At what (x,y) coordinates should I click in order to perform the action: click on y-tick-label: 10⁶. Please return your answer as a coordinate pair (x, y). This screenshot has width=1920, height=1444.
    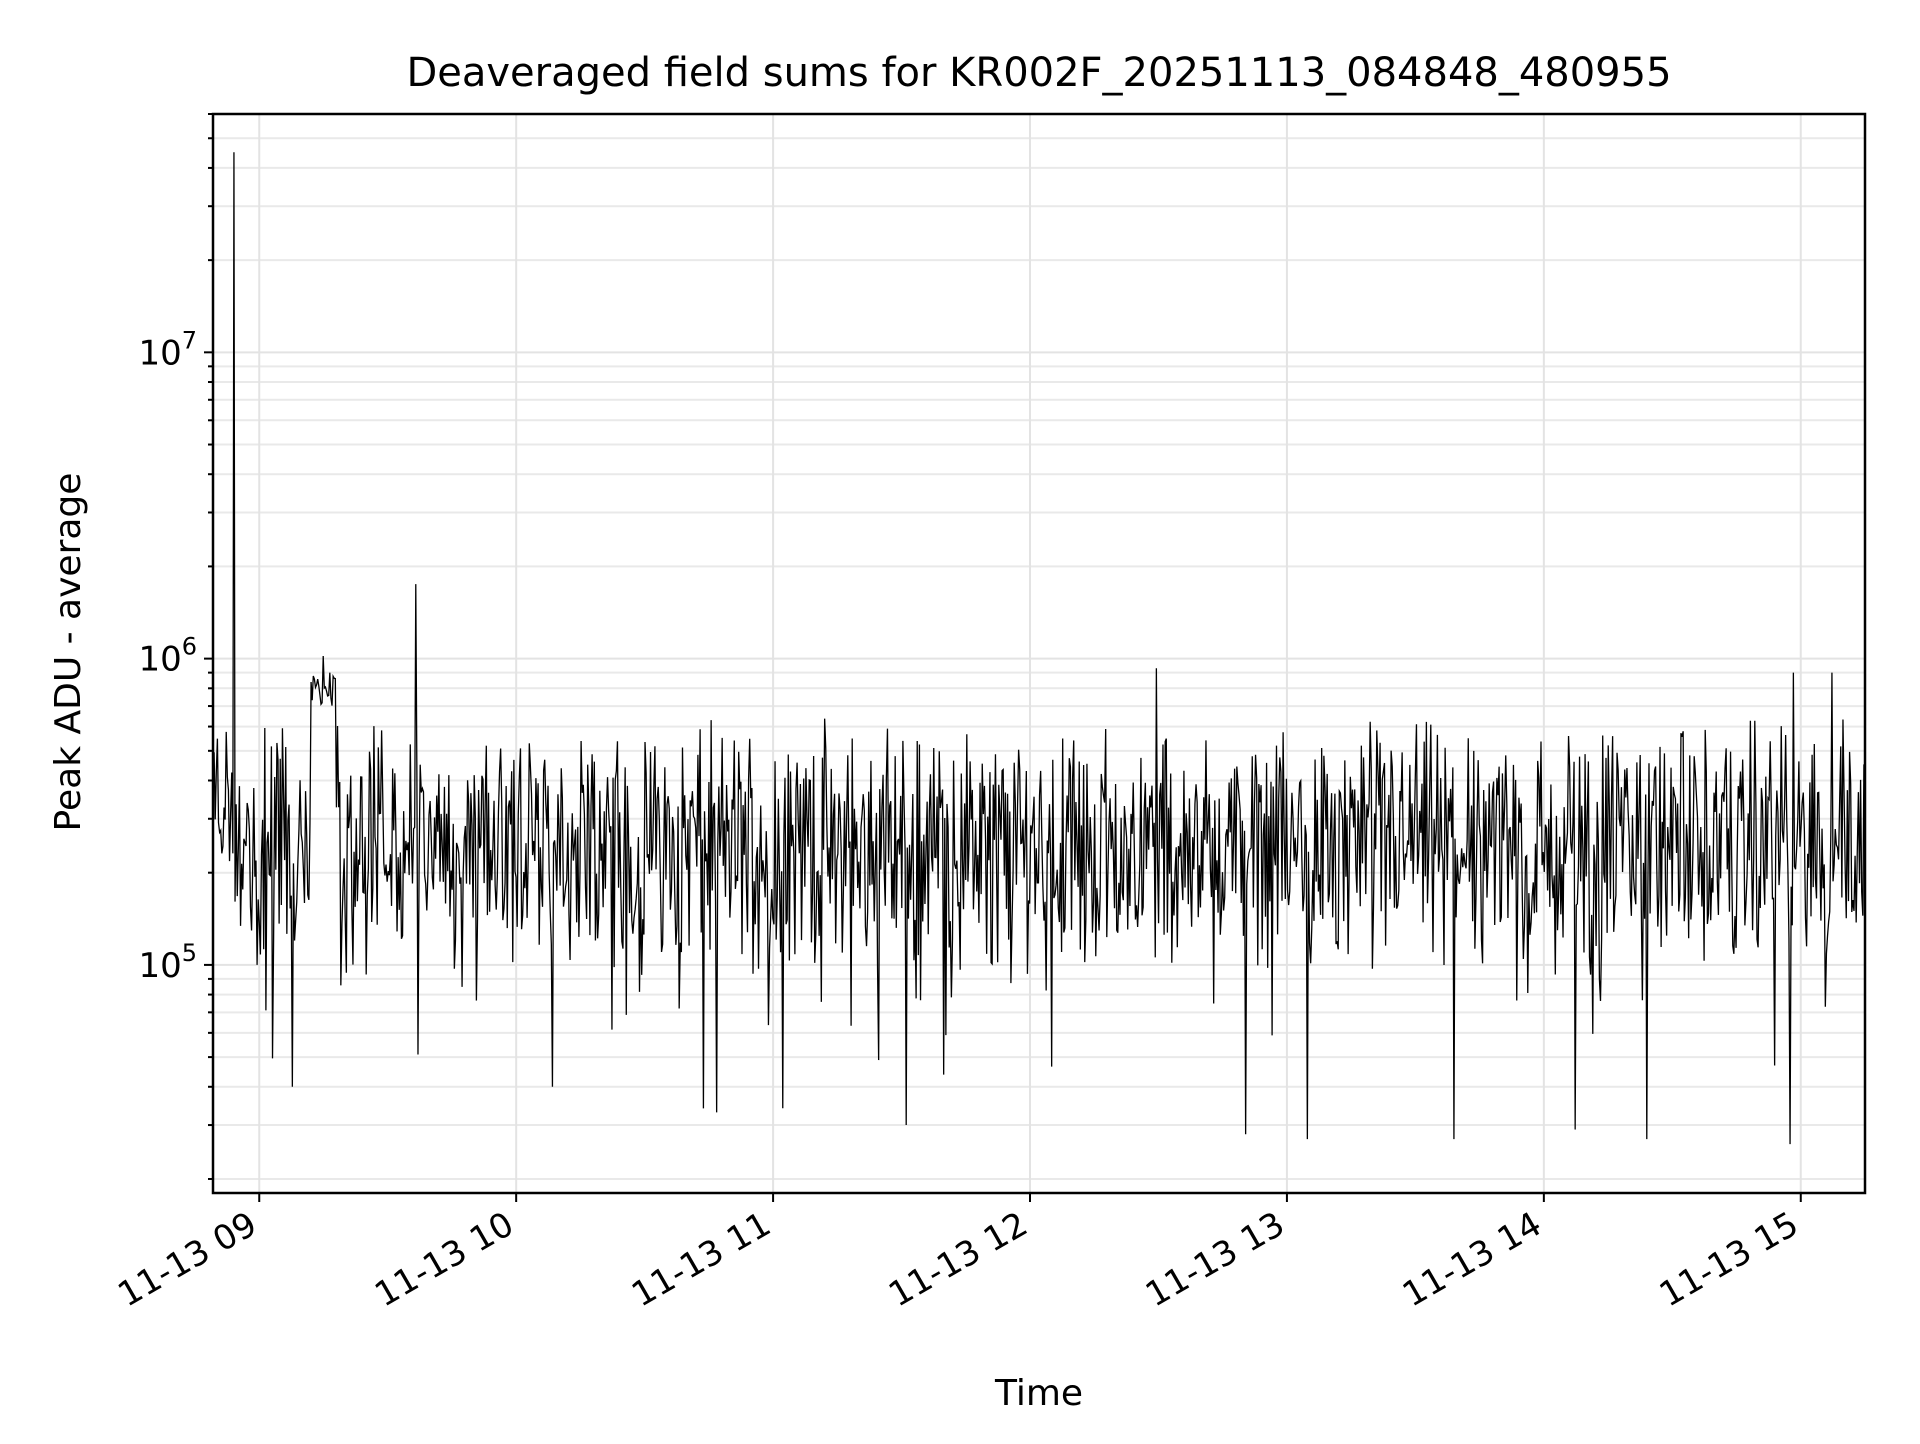
    Looking at the image, I should click on (167, 656).